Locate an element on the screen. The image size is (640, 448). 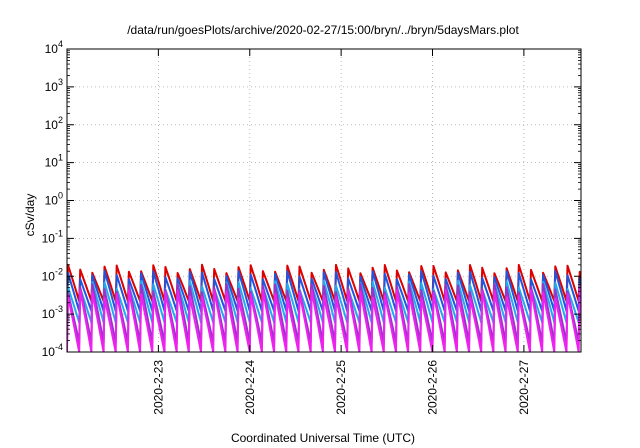
y-tick-label: 10⁻⁴ is located at coordinates (52, 350).